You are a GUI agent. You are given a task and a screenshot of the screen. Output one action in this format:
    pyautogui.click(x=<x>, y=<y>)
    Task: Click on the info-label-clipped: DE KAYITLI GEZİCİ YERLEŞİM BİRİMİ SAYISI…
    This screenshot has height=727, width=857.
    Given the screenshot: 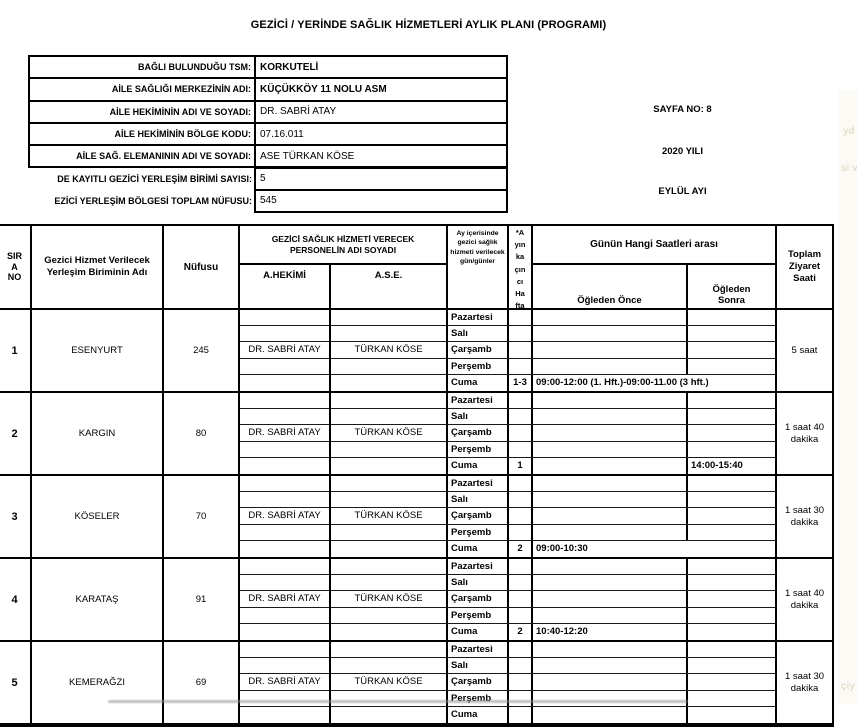 What is the action you would take?
    pyautogui.click(x=154, y=178)
    